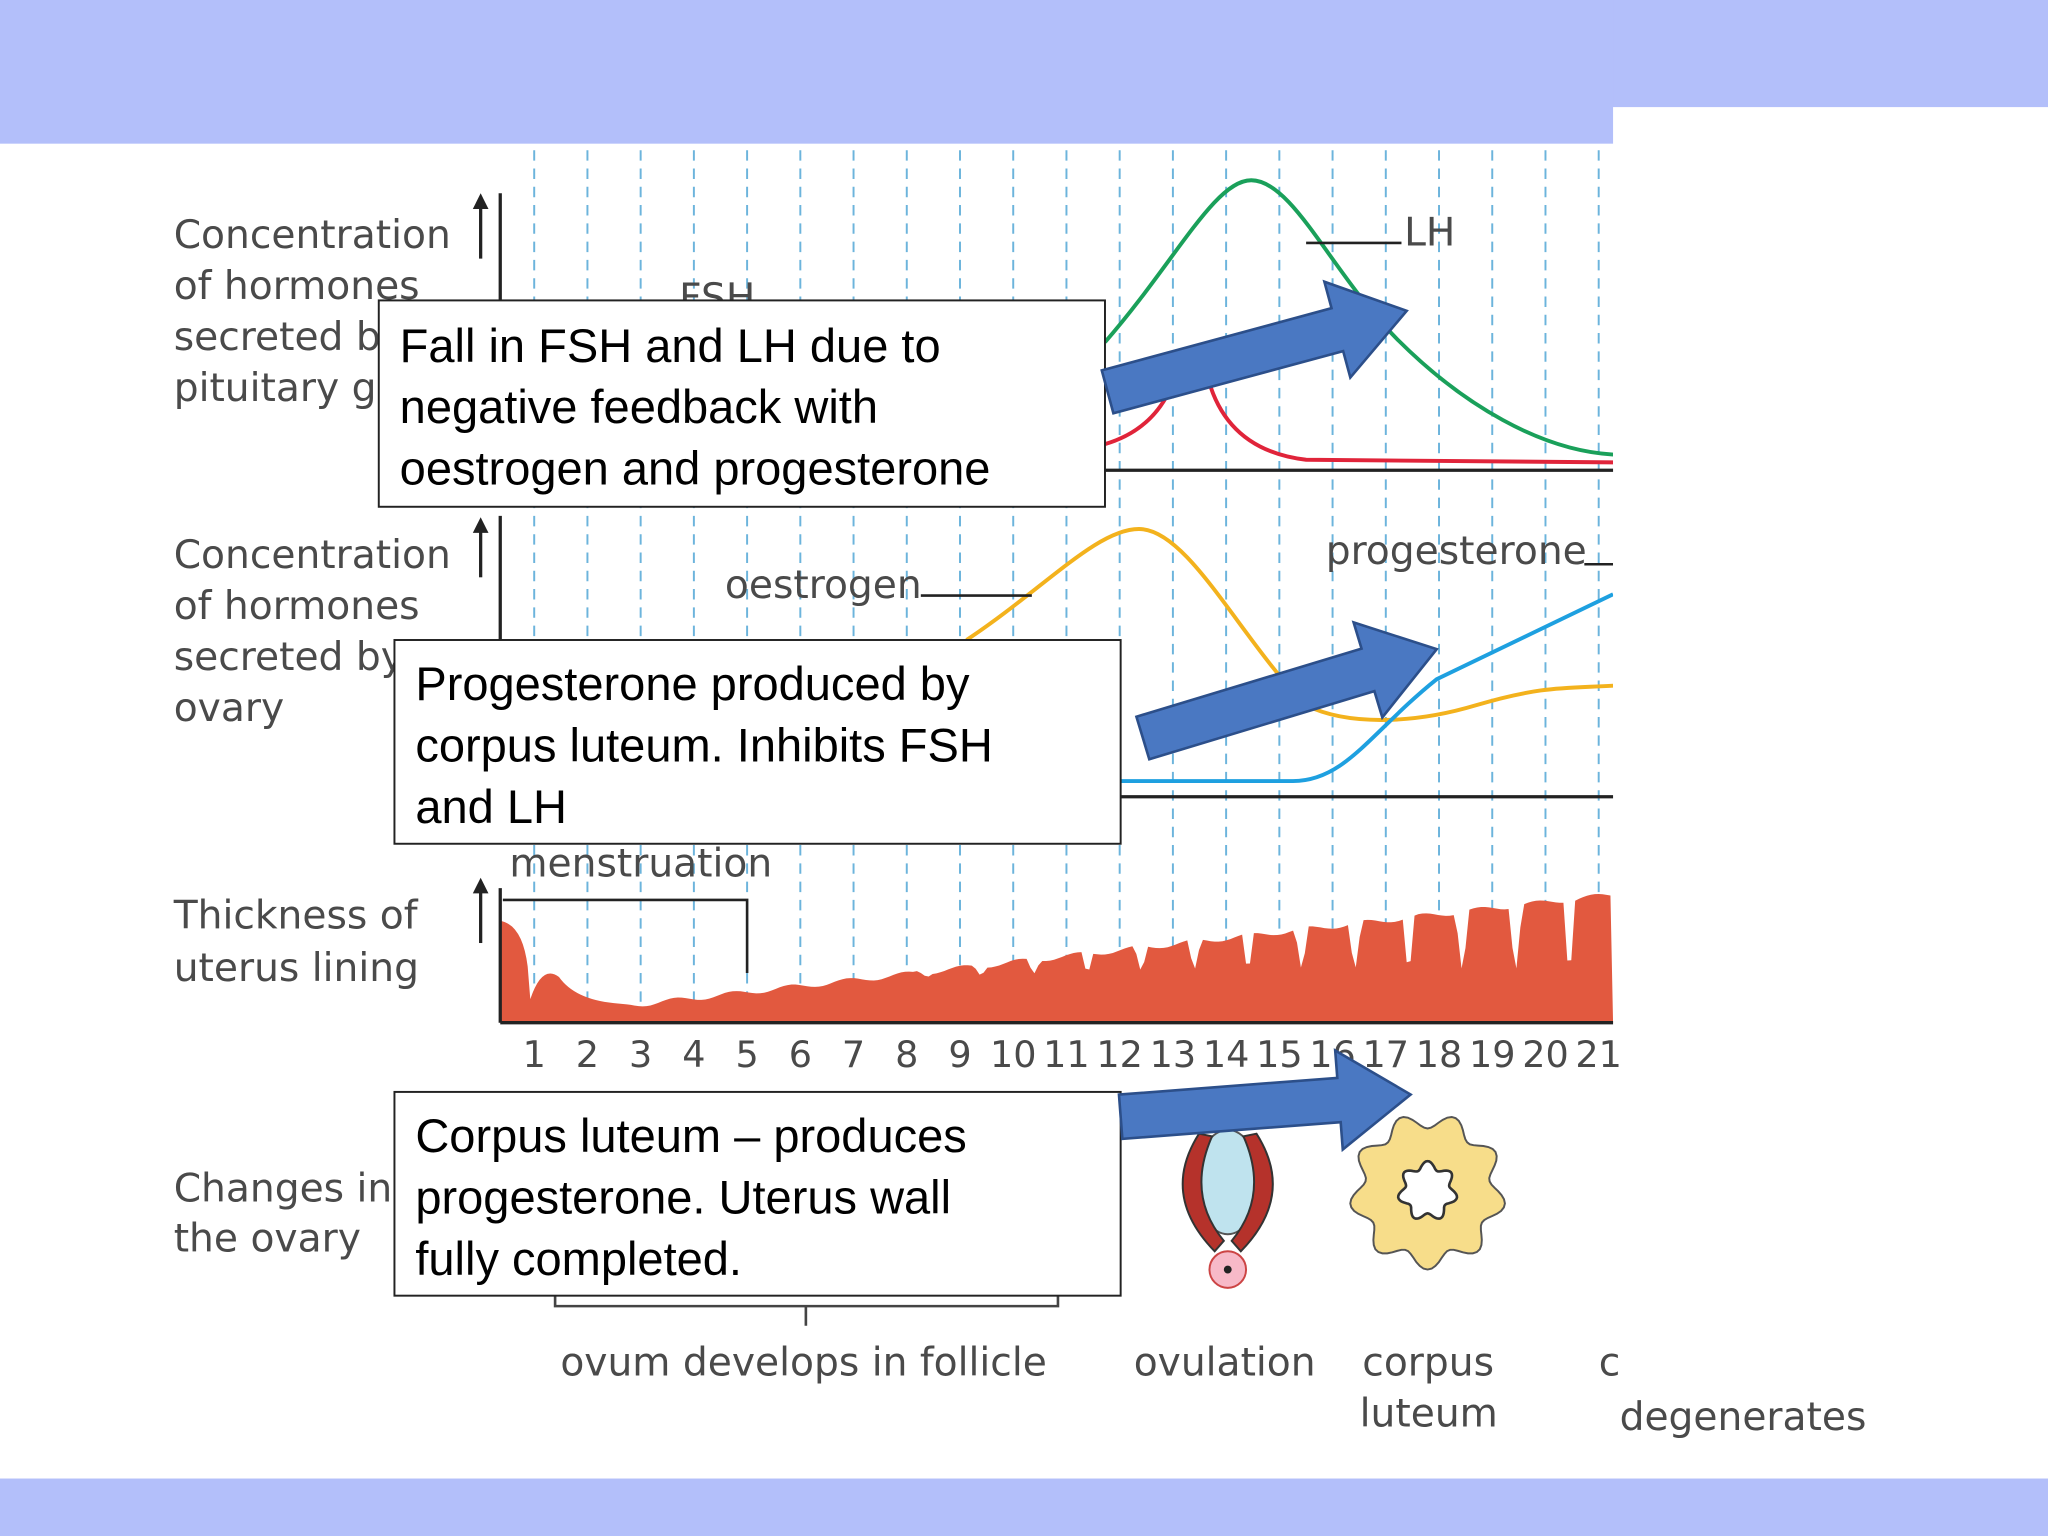 Image resolution: width=2048 pixels, height=1536 pixels. Describe the element at coordinates (229, 708) in the screenshot. I see `axis-label: ovary` at that location.